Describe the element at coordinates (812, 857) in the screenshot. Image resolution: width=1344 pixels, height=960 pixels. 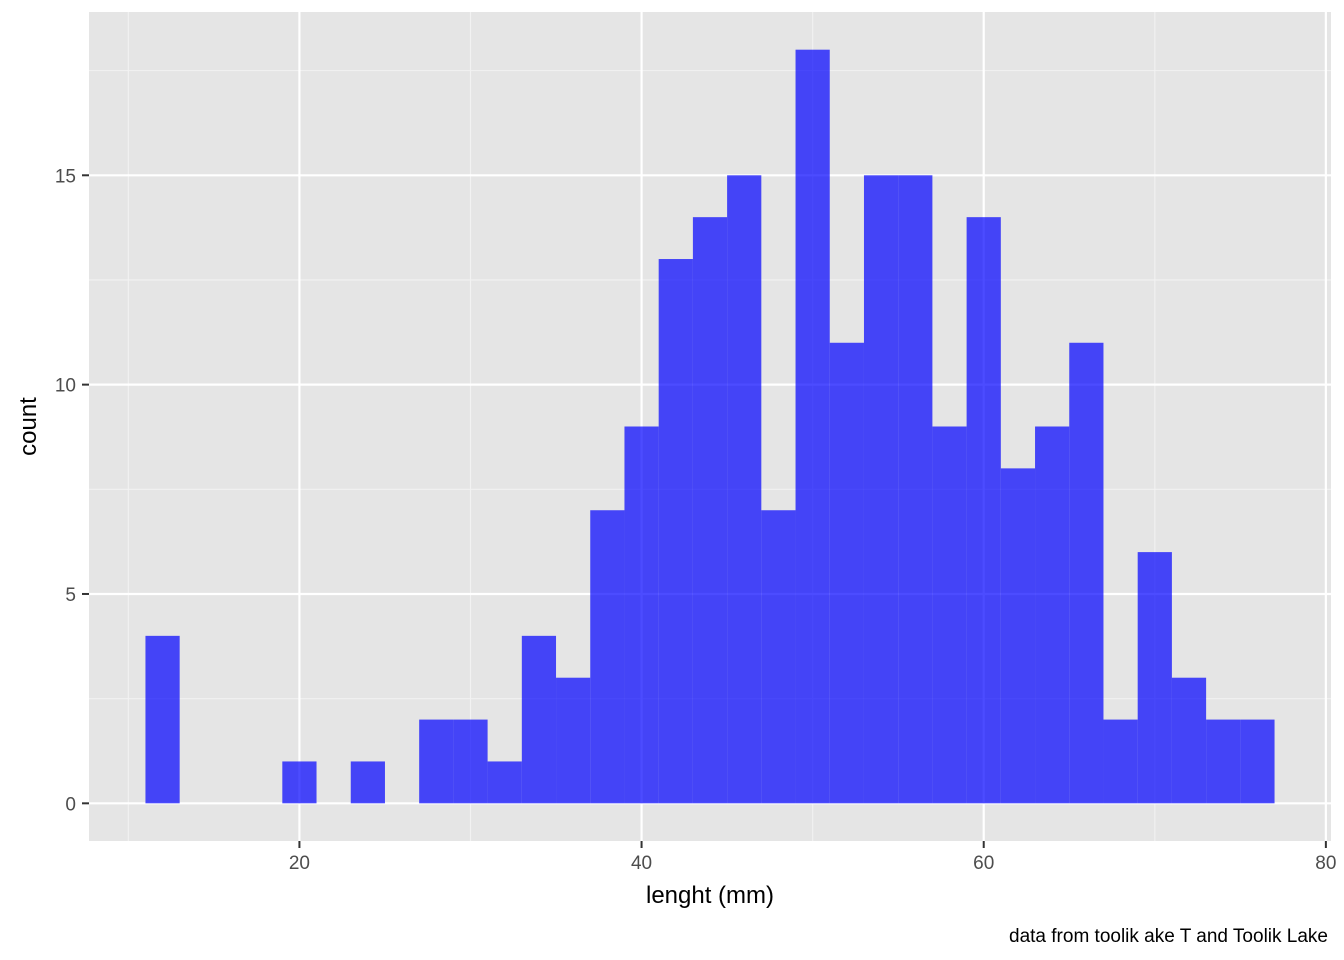
I see `x-axis: 20 40 60 80` at that location.